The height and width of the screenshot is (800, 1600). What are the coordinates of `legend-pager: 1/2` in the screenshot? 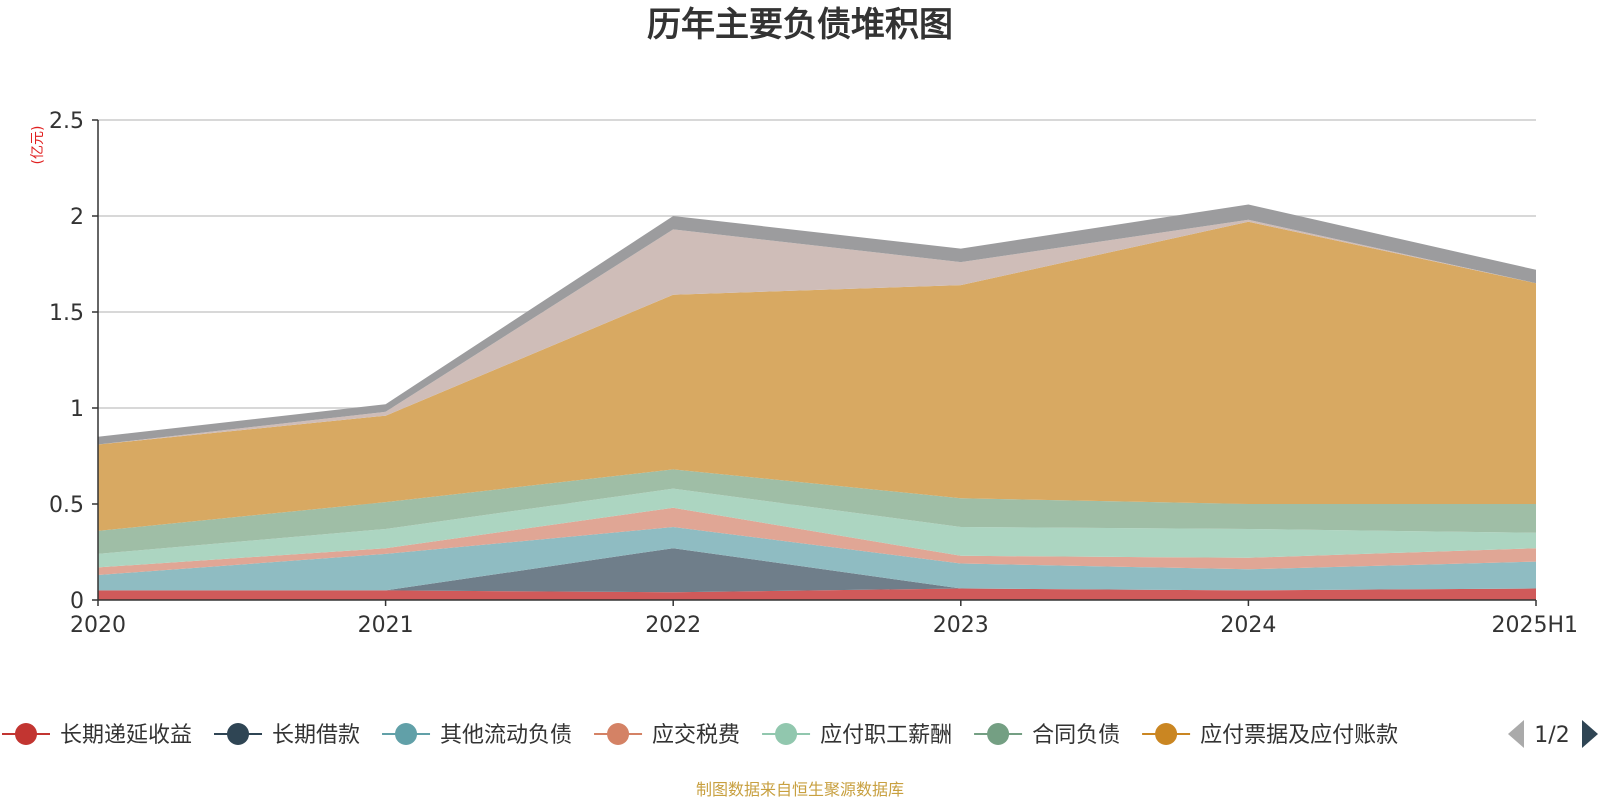 It's located at (1553, 734).